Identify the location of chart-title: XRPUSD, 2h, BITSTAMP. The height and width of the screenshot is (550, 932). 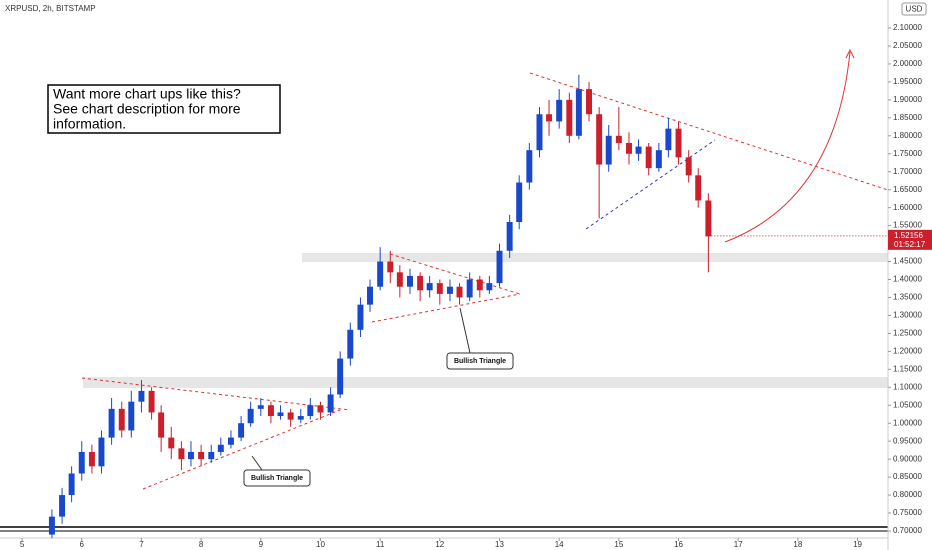
(50, 8).